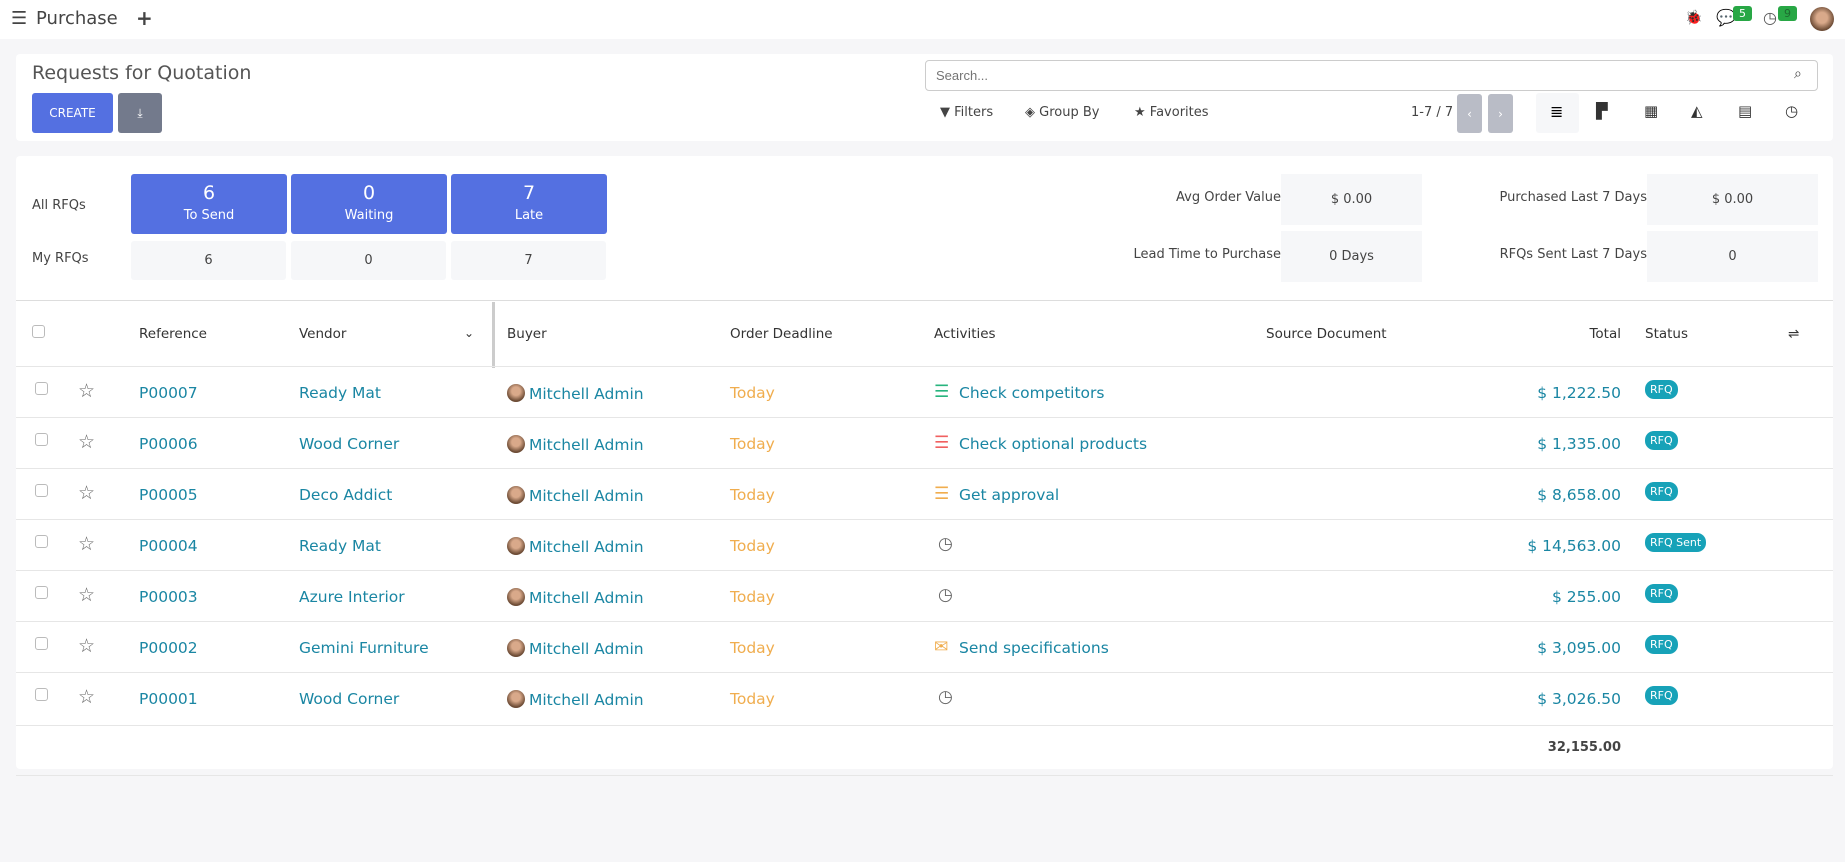 The height and width of the screenshot is (862, 1845). I want to click on my-waiting: 0, so click(368, 260).